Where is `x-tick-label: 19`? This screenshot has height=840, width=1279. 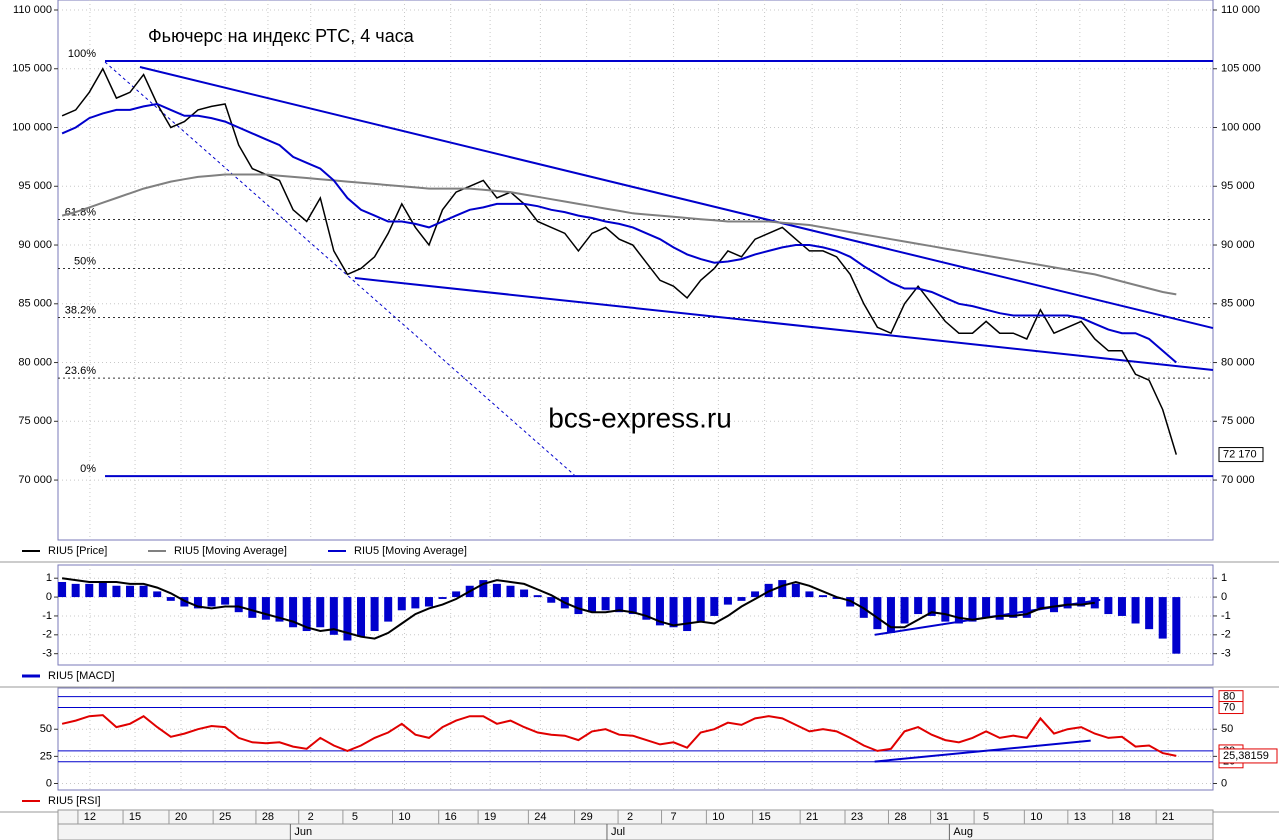 x-tick-label: 19 is located at coordinates (490, 817).